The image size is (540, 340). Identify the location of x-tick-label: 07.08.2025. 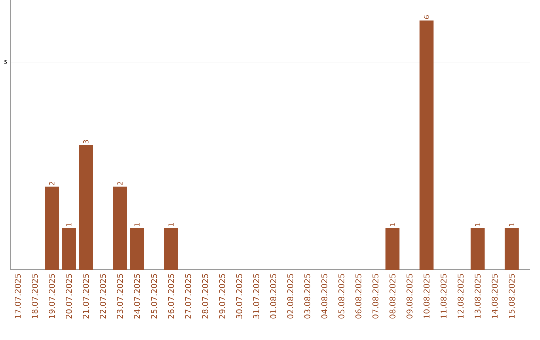
(375, 296).